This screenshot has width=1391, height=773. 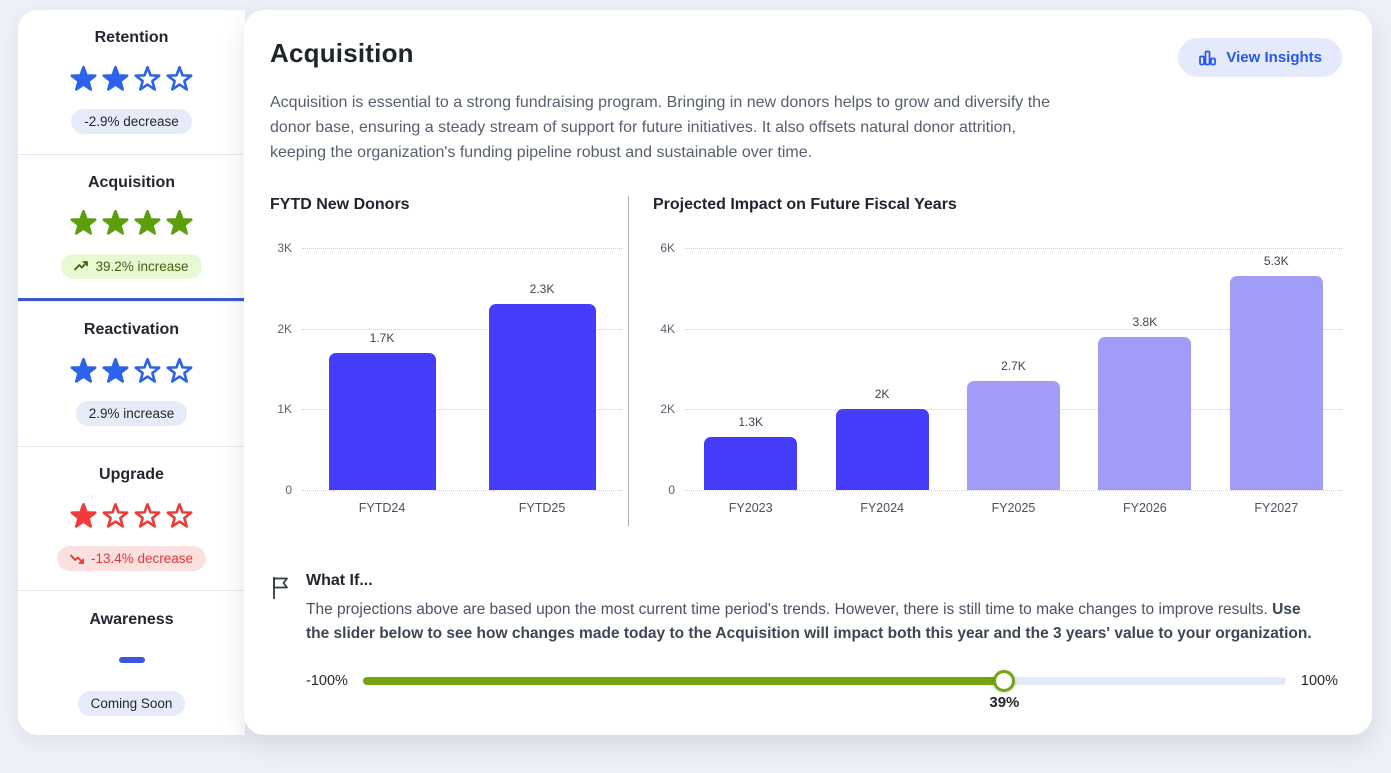 I want to click on slider-fill, so click(x=683, y=680).